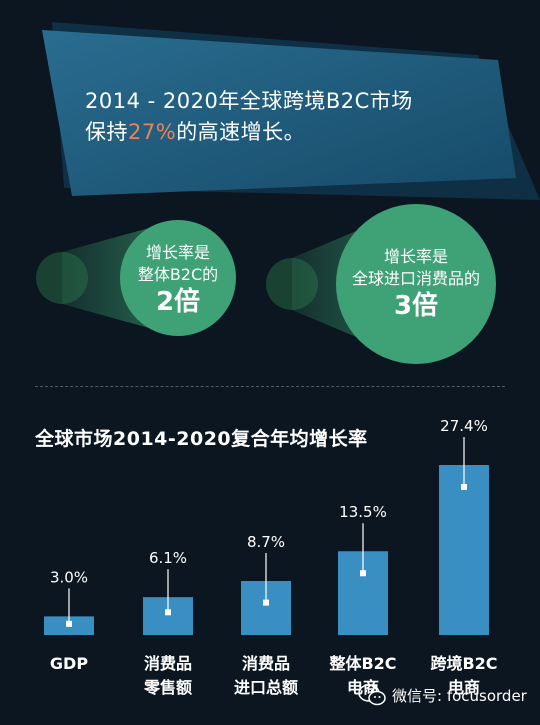 This screenshot has height=725, width=540. What do you see at coordinates (266, 542) in the screenshot?
I see `bar-value-label: 8.7%` at bounding box center [266, 542].